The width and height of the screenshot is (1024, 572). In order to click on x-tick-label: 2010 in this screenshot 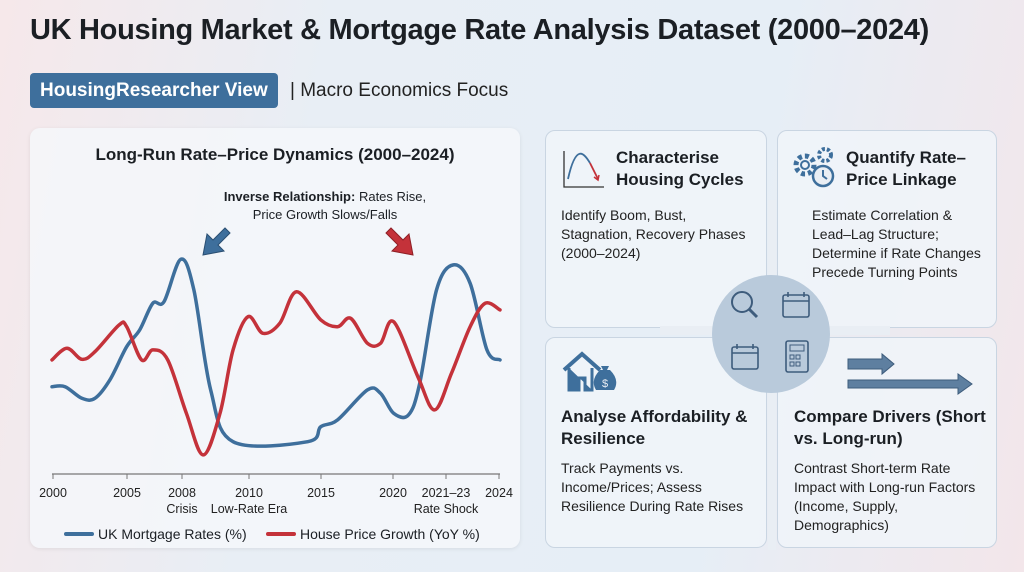, I will do `click(249, 493)`.